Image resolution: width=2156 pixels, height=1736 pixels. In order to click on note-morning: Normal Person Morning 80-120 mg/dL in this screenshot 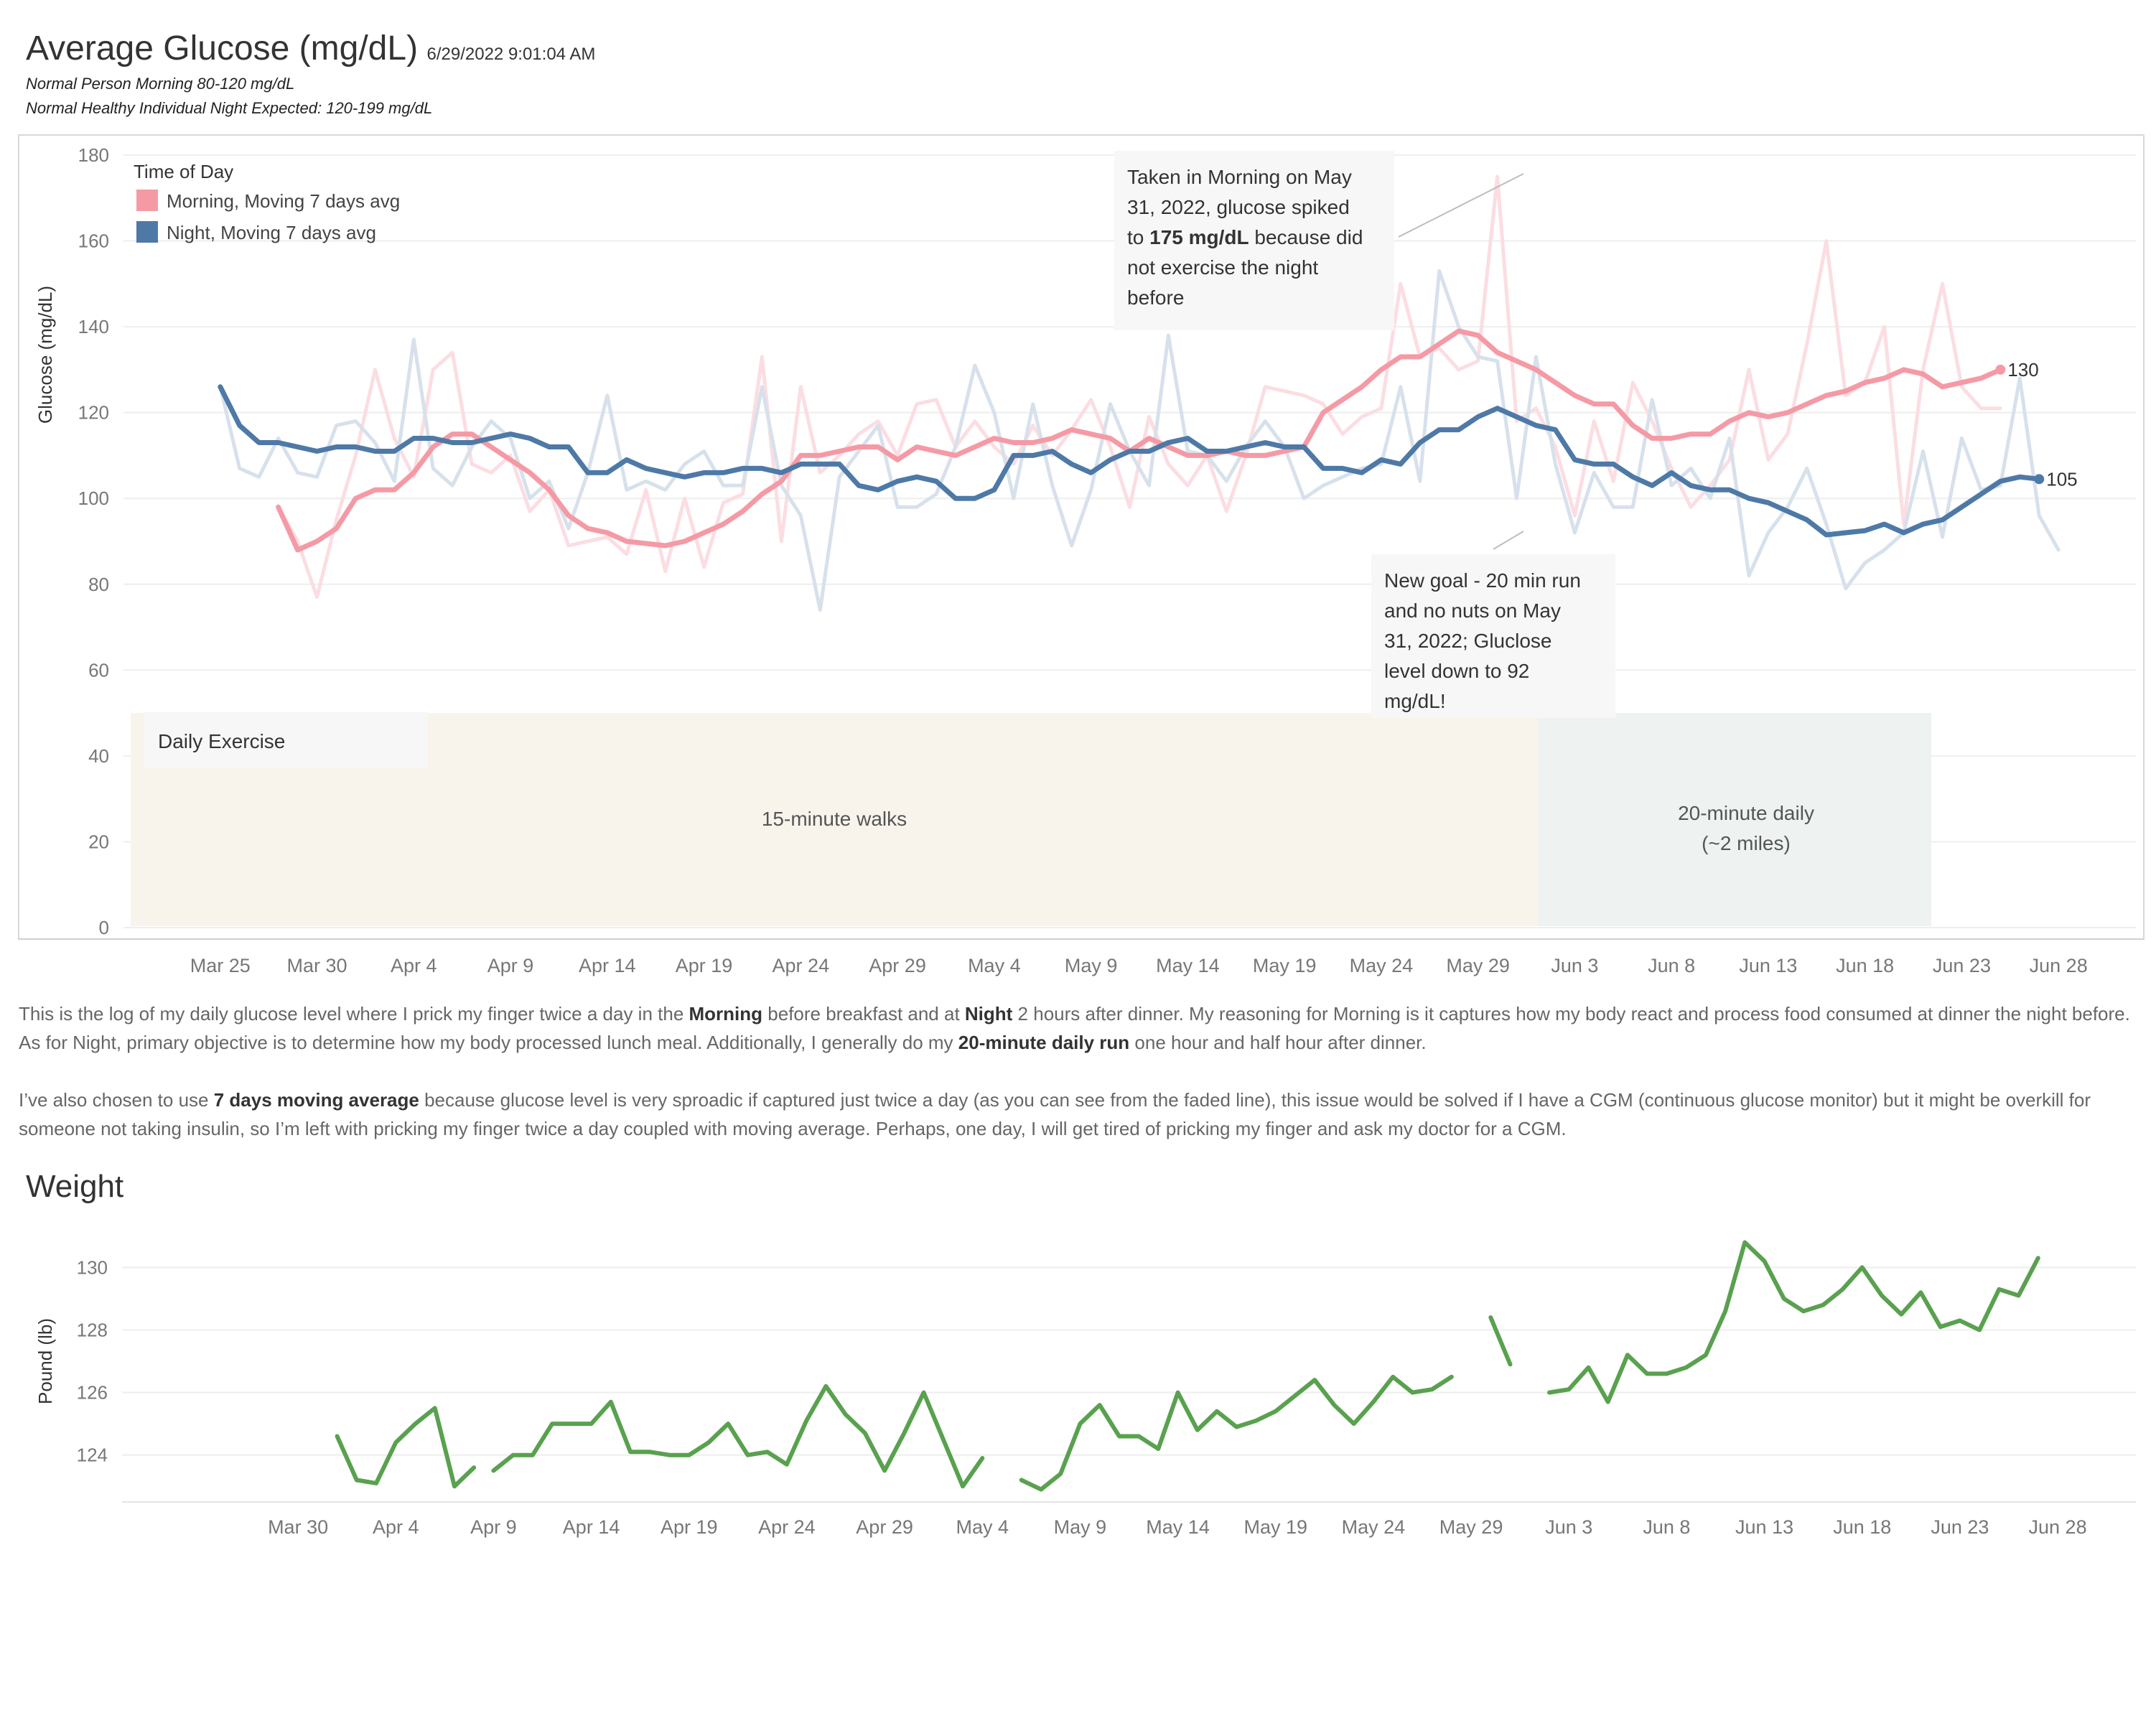, I will do `click(160, 84)`.